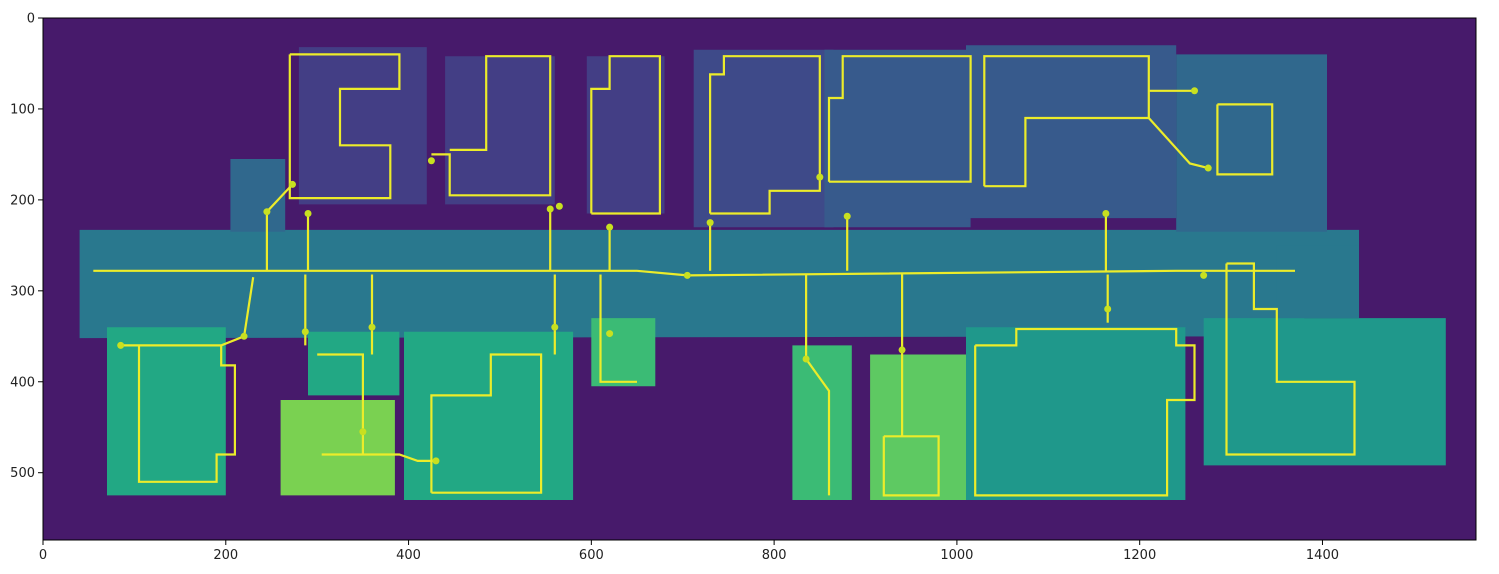 The width and height of the screenshot is (1499, 574). Describe the element at coordinates (22, 200) in the screenshot. I see `y-tick-label: 200` at that location.